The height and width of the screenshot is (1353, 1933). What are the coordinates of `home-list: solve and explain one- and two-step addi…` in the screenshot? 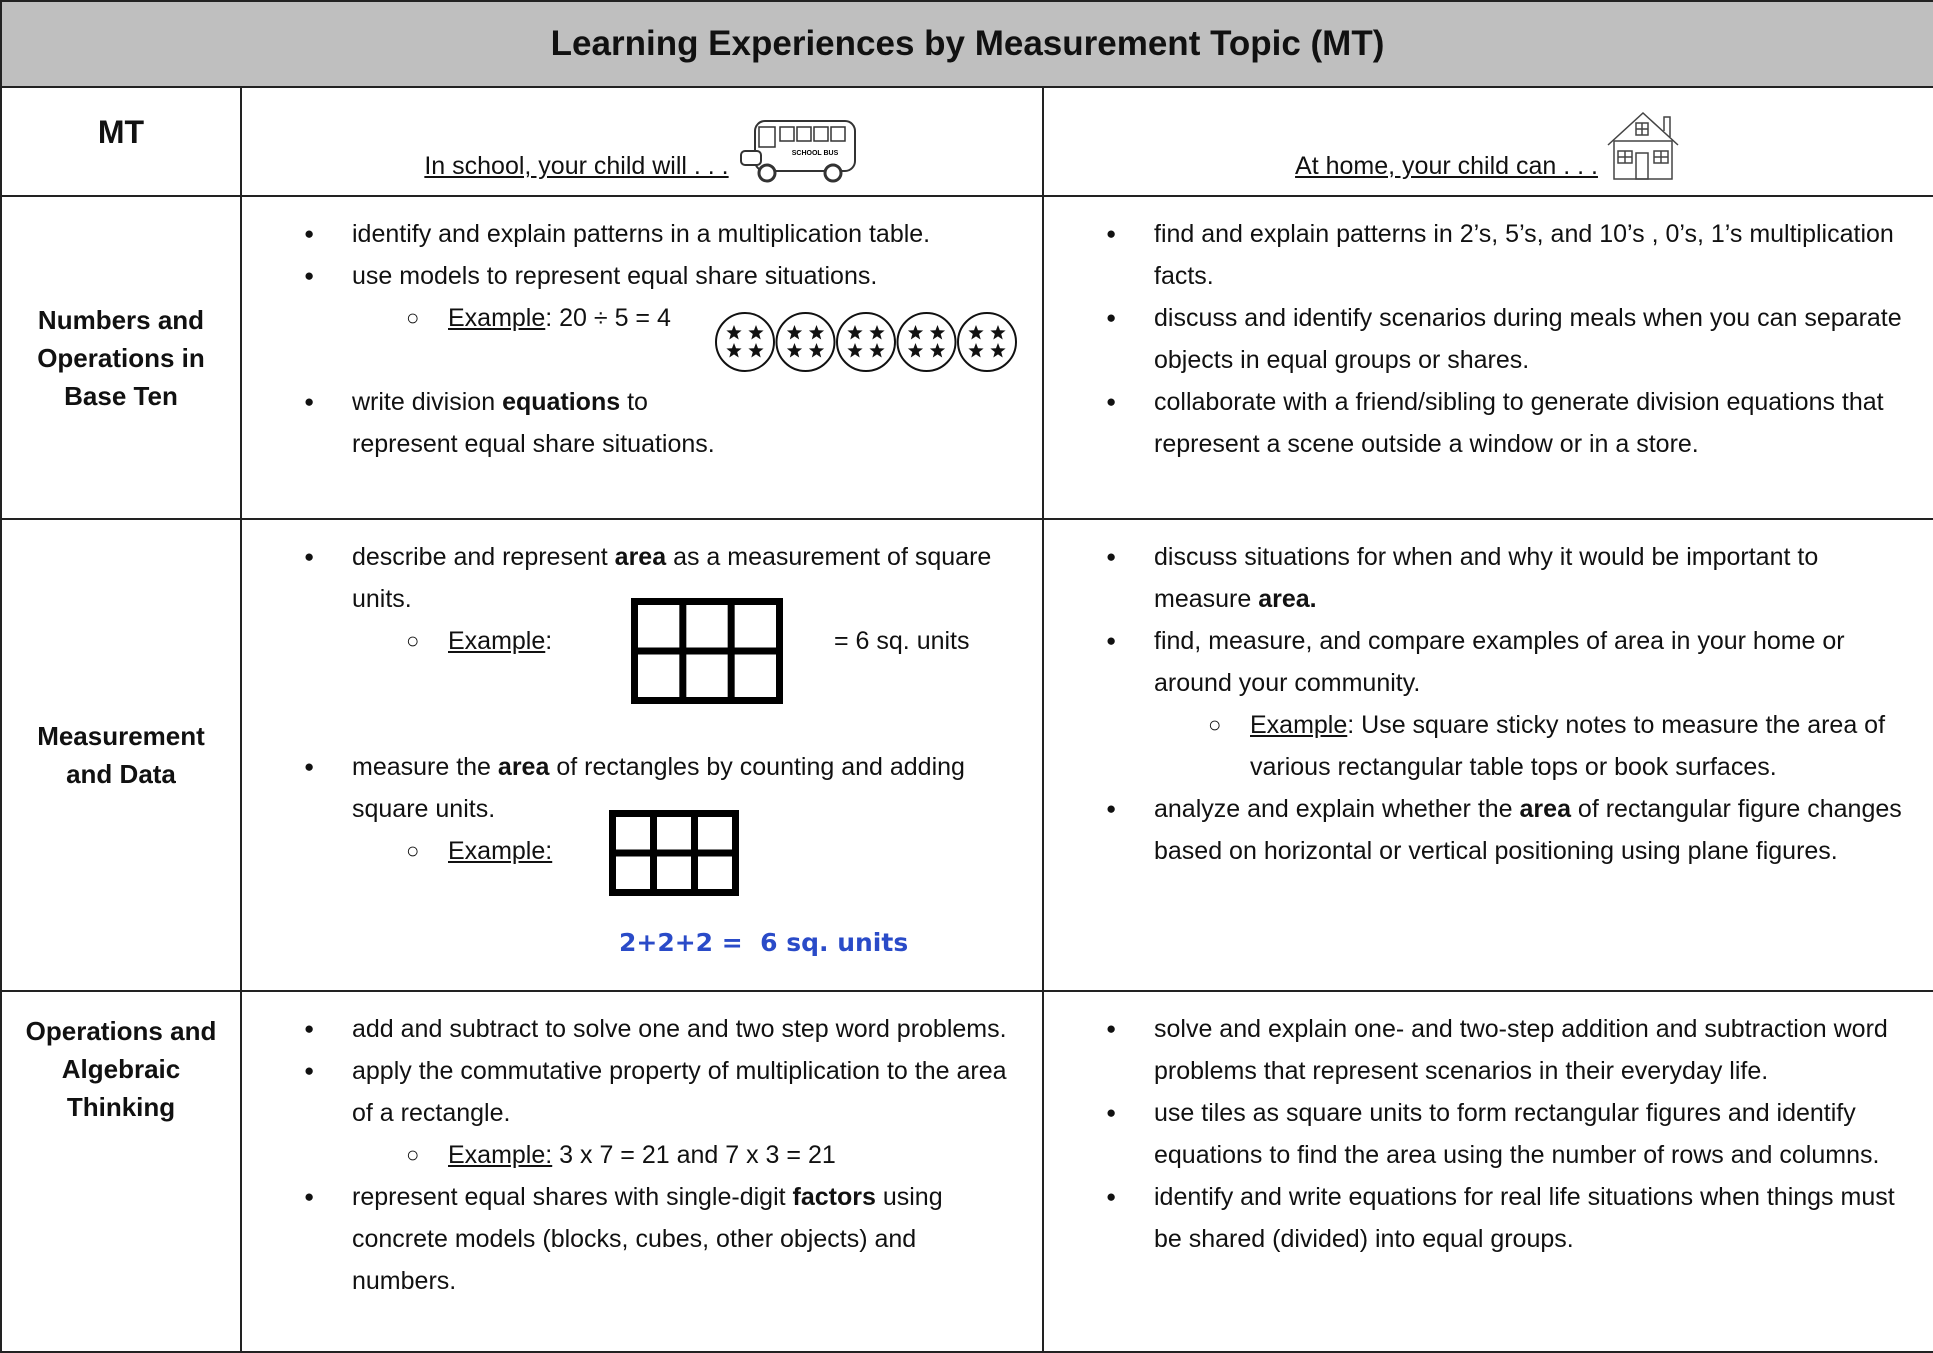 It's located at (1477, 1134).